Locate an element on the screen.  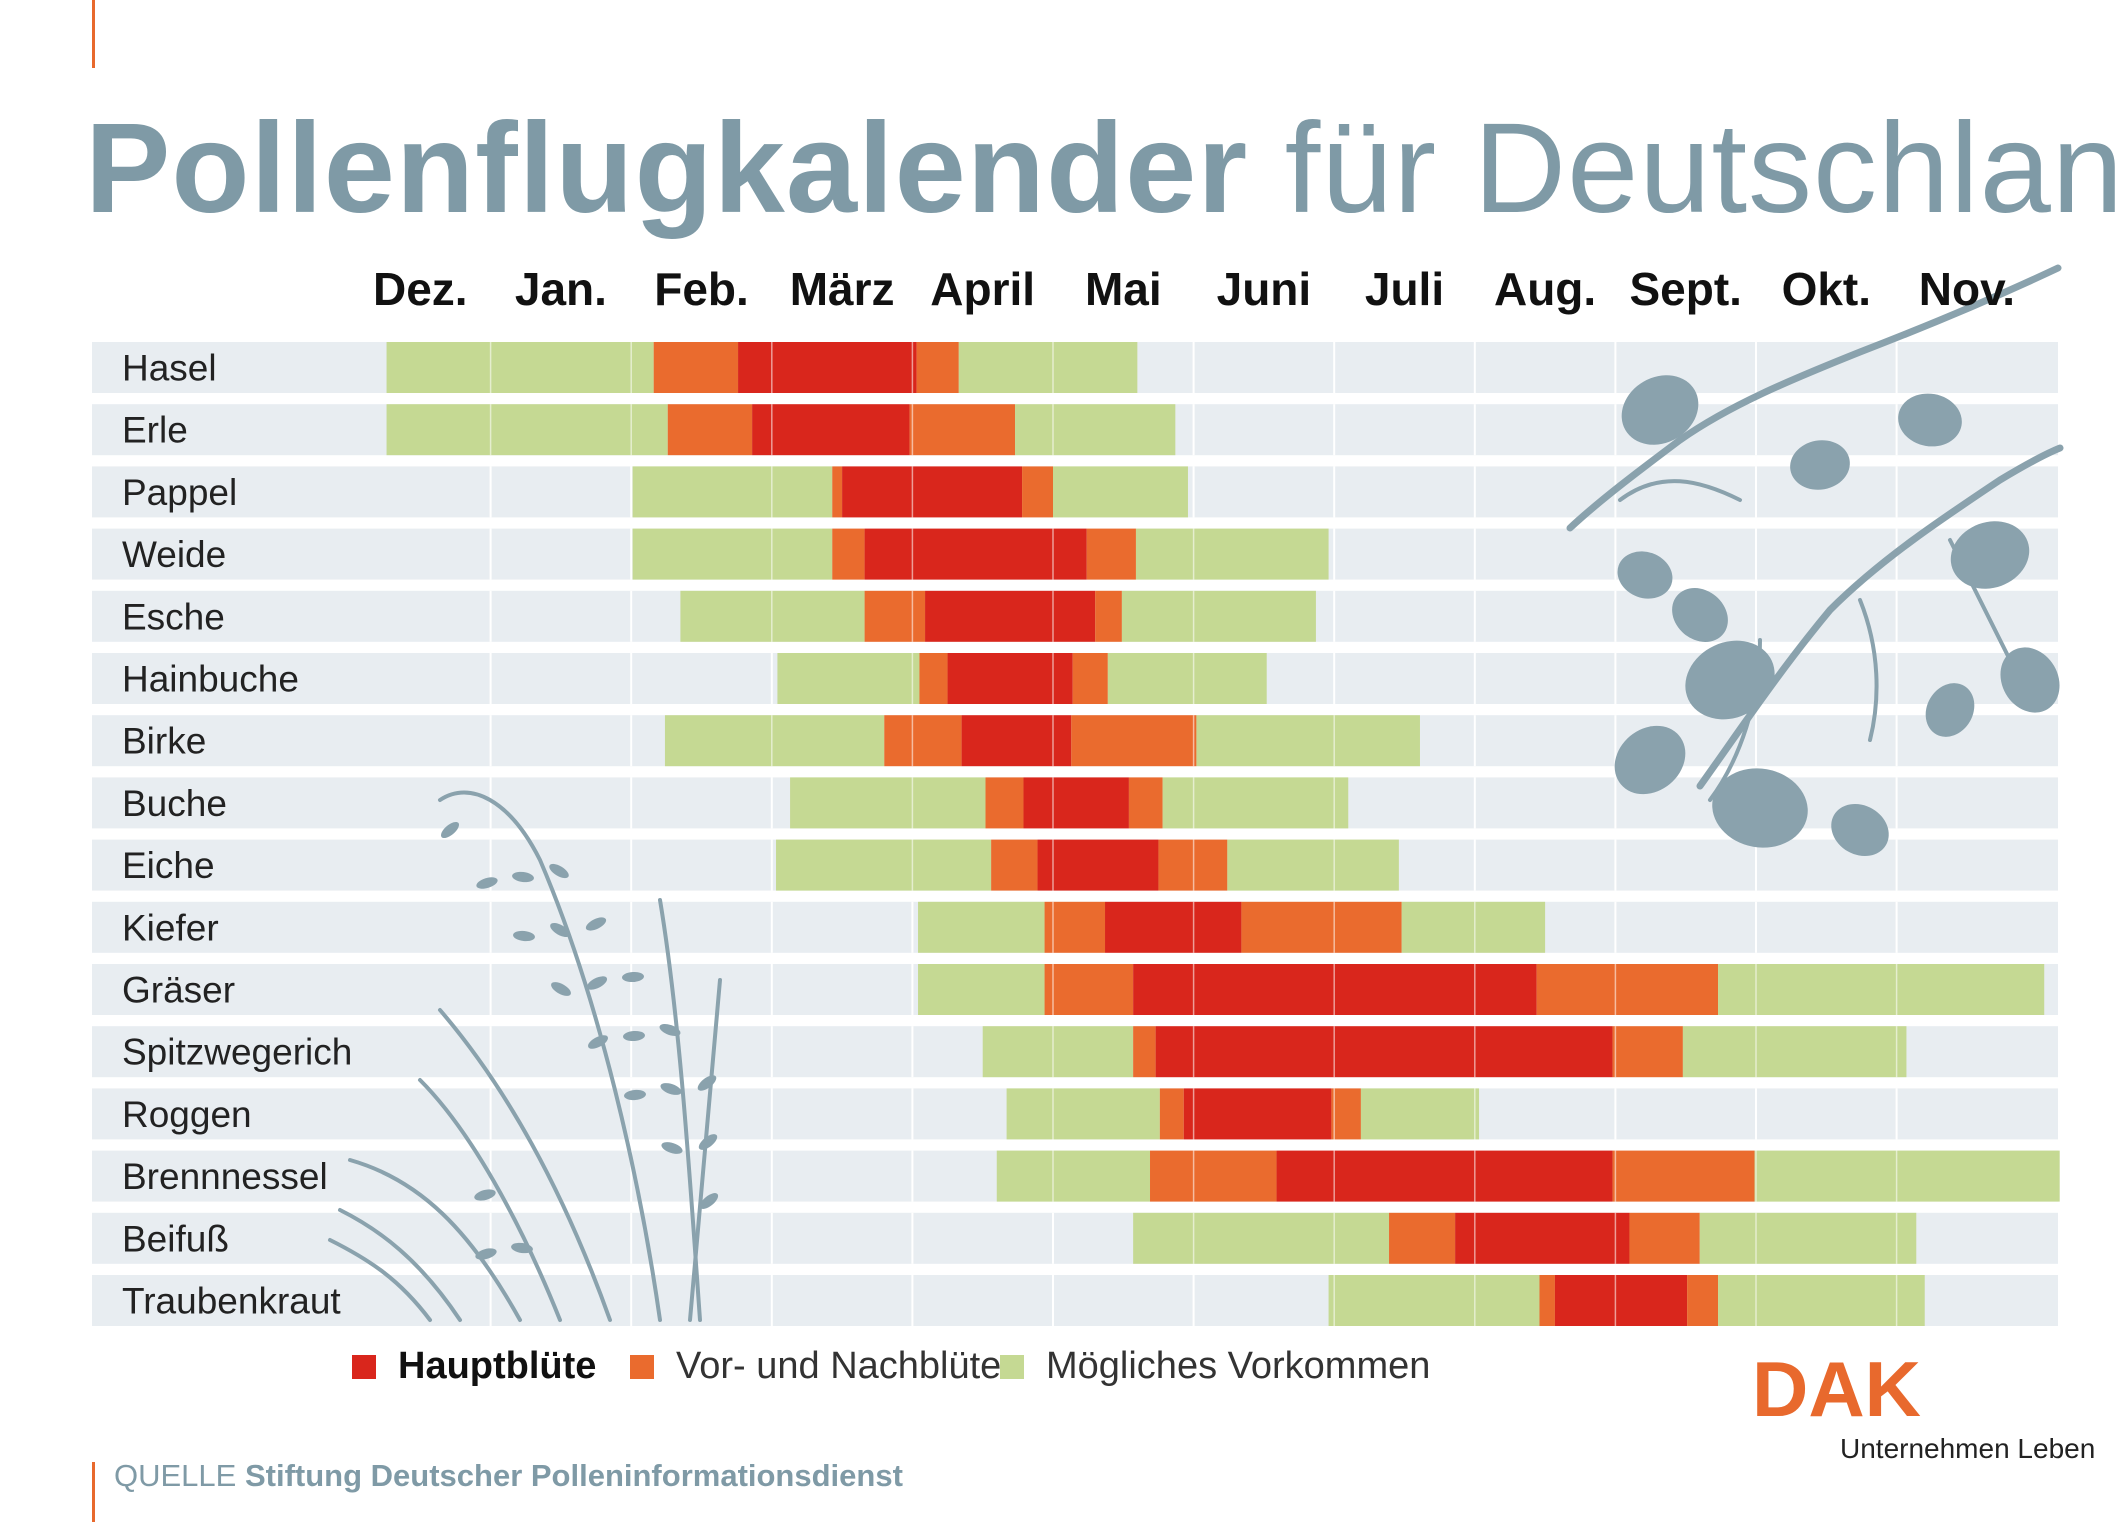
dak-logo-text: DAK is located at coordinates (1836, 1392).